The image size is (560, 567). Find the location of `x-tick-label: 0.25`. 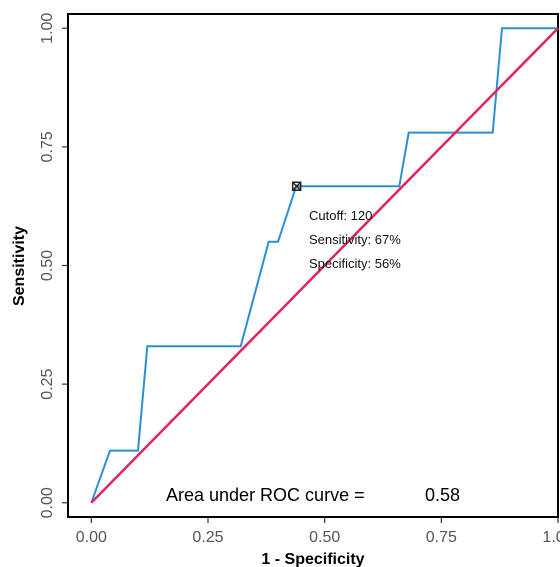

x-tick-label: 0.25 is located at coordinates (207, 537).